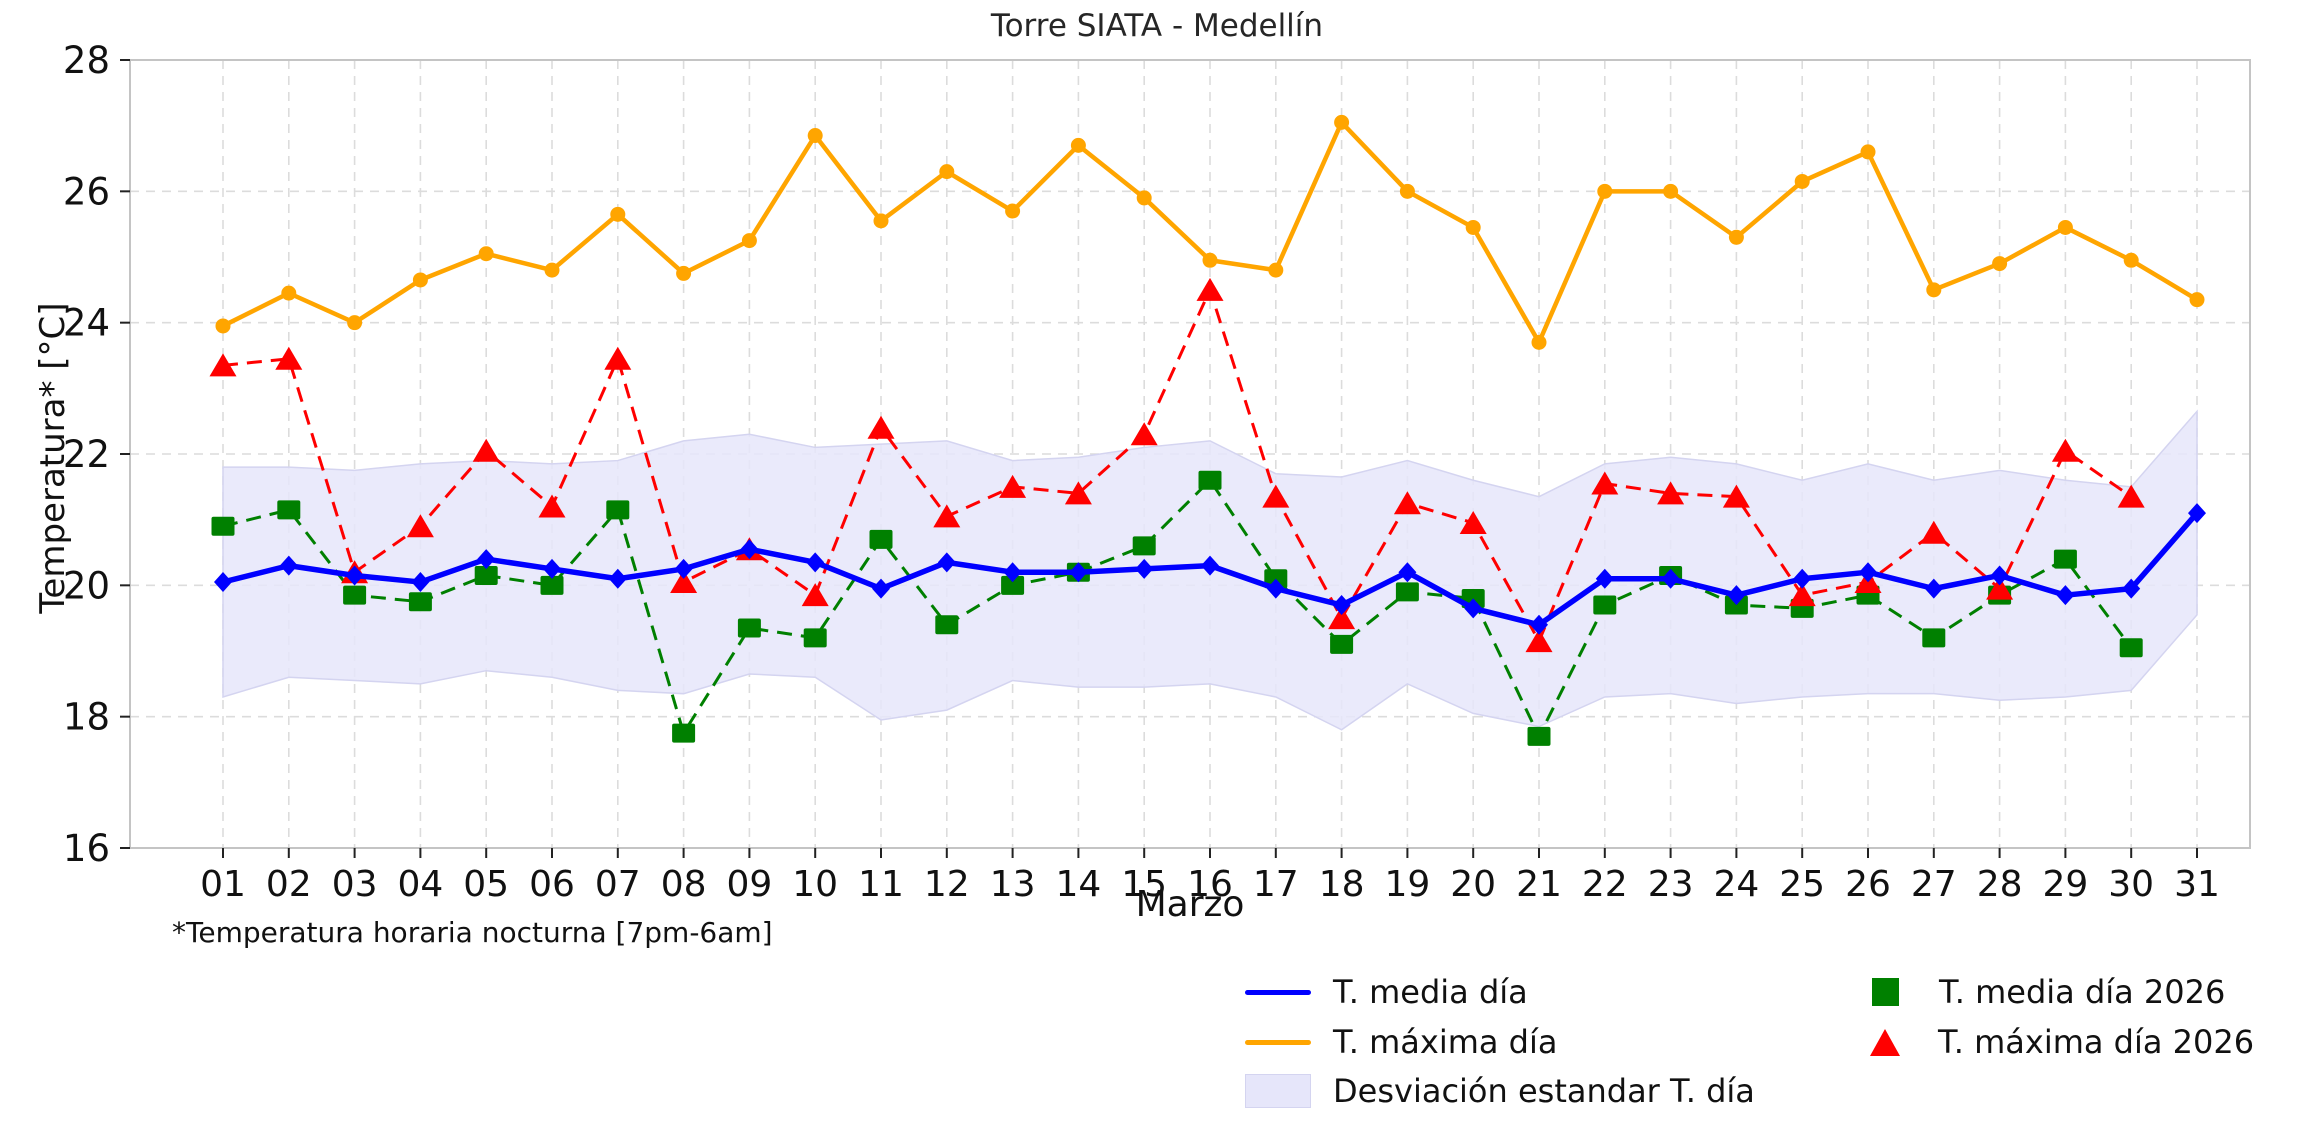 This screenshot has width=2314, height=1145. What do you see at coordinates (1278, 1042) in the screenshot?
I see `orange-line-sample-icon` at bounding box center [1278, 1042].